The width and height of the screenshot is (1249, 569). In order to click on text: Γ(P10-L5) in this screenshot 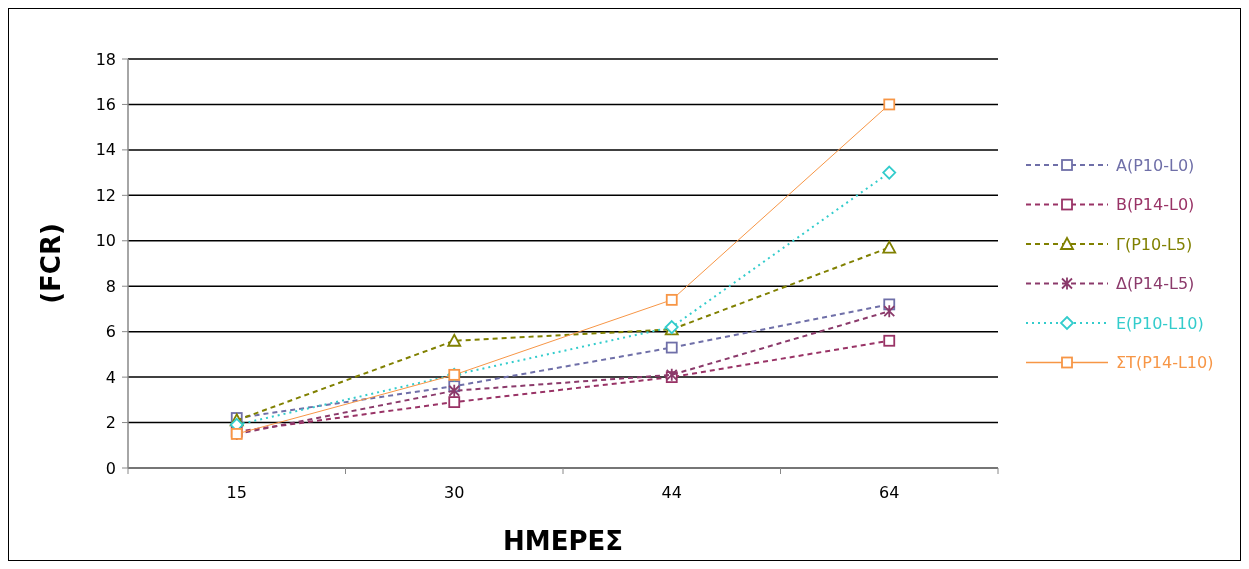, I will do `click(1154, 244)`.